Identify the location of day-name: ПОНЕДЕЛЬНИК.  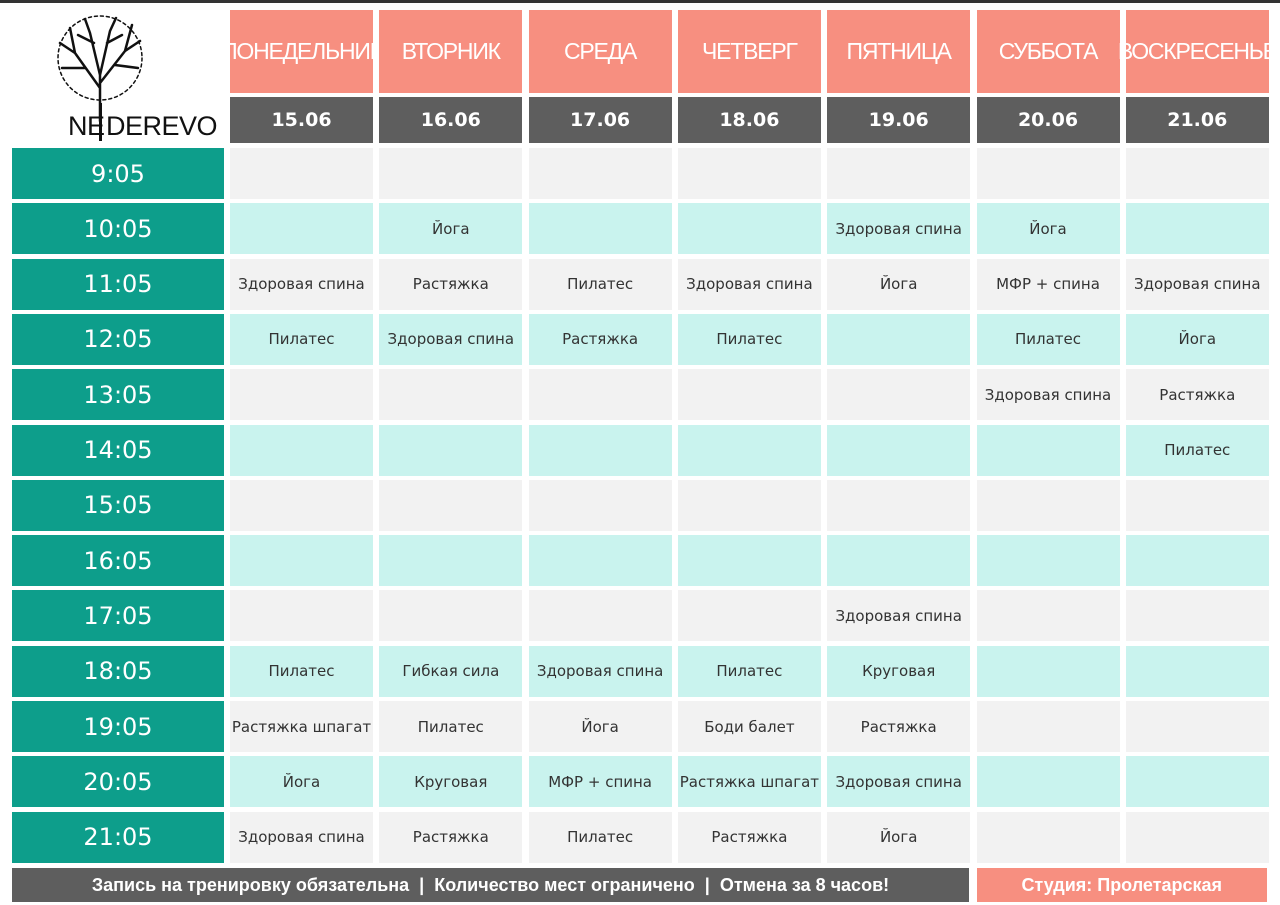
(302, 51).